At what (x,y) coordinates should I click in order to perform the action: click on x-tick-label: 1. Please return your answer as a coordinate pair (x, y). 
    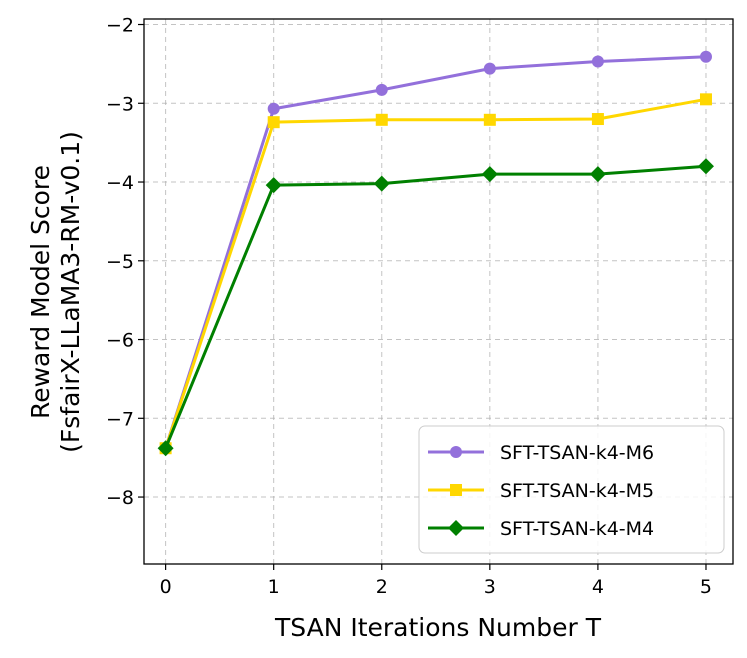
    Looking at the image, I should click on (274, 587).